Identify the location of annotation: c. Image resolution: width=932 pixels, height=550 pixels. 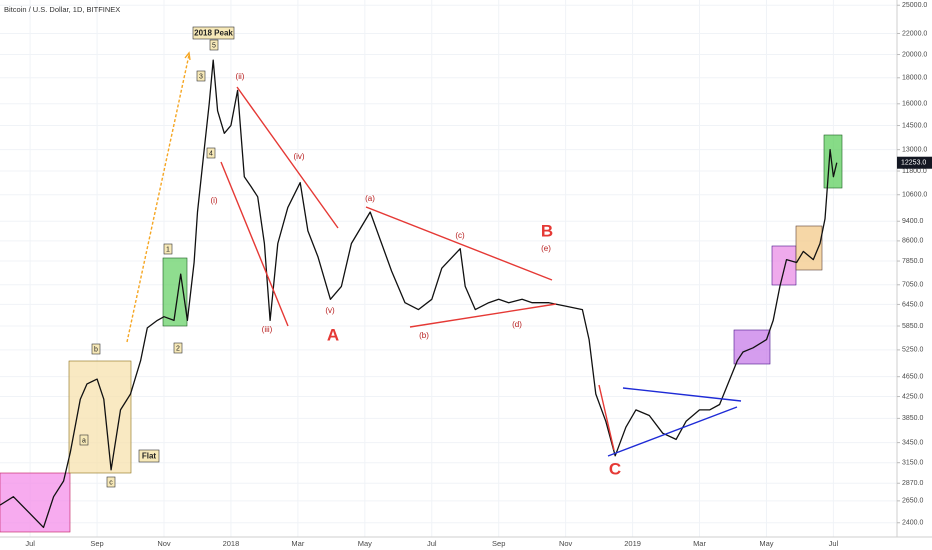
(111, 482).